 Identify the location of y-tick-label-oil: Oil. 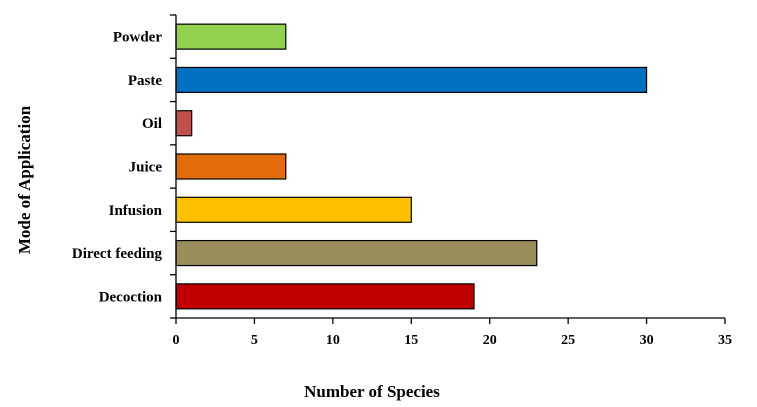
(152, 124).